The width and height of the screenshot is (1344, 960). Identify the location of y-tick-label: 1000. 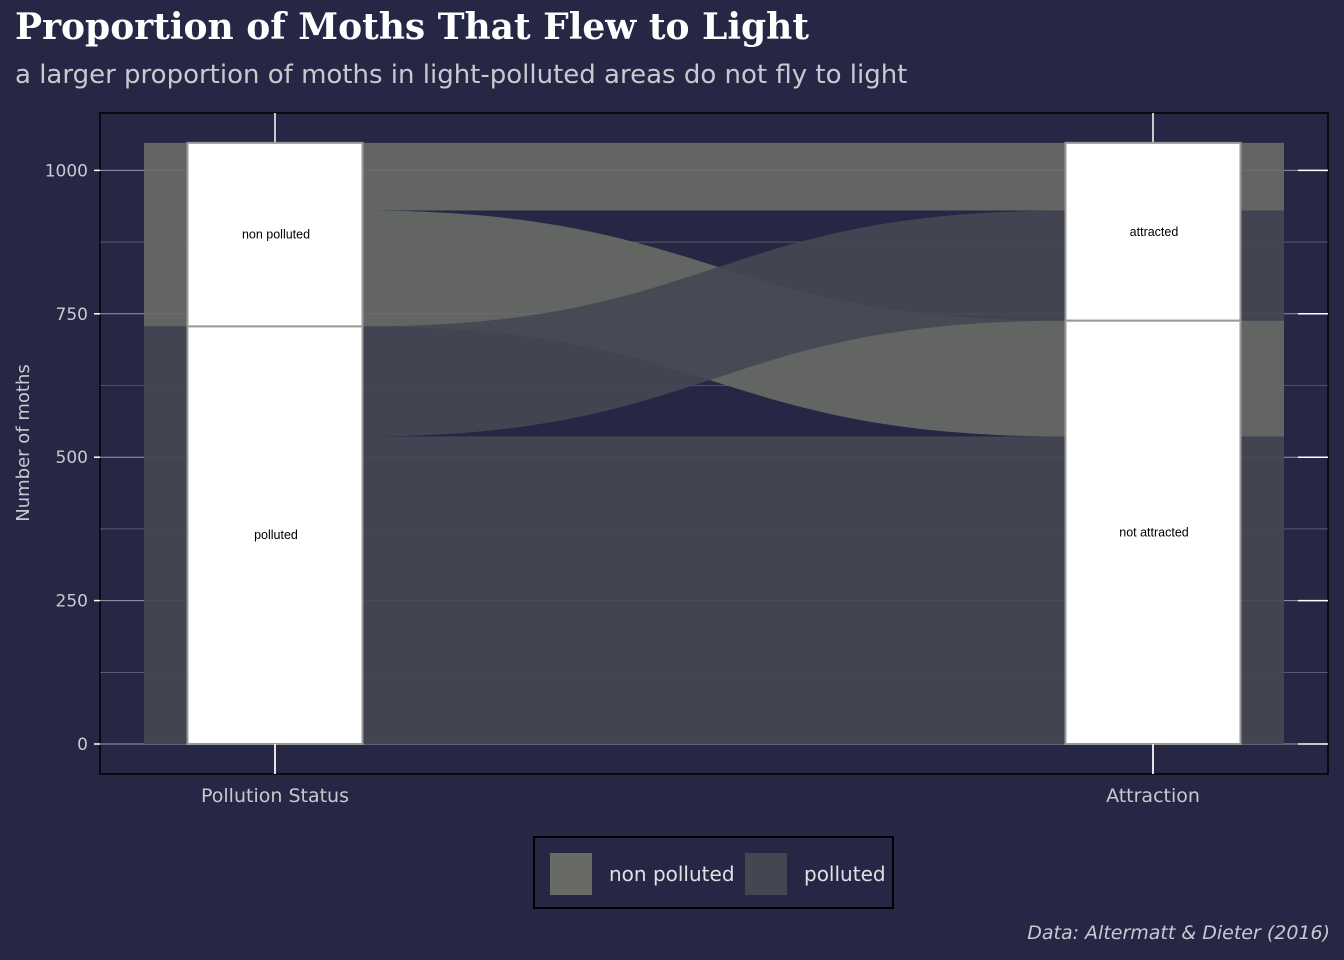
(66, 171).